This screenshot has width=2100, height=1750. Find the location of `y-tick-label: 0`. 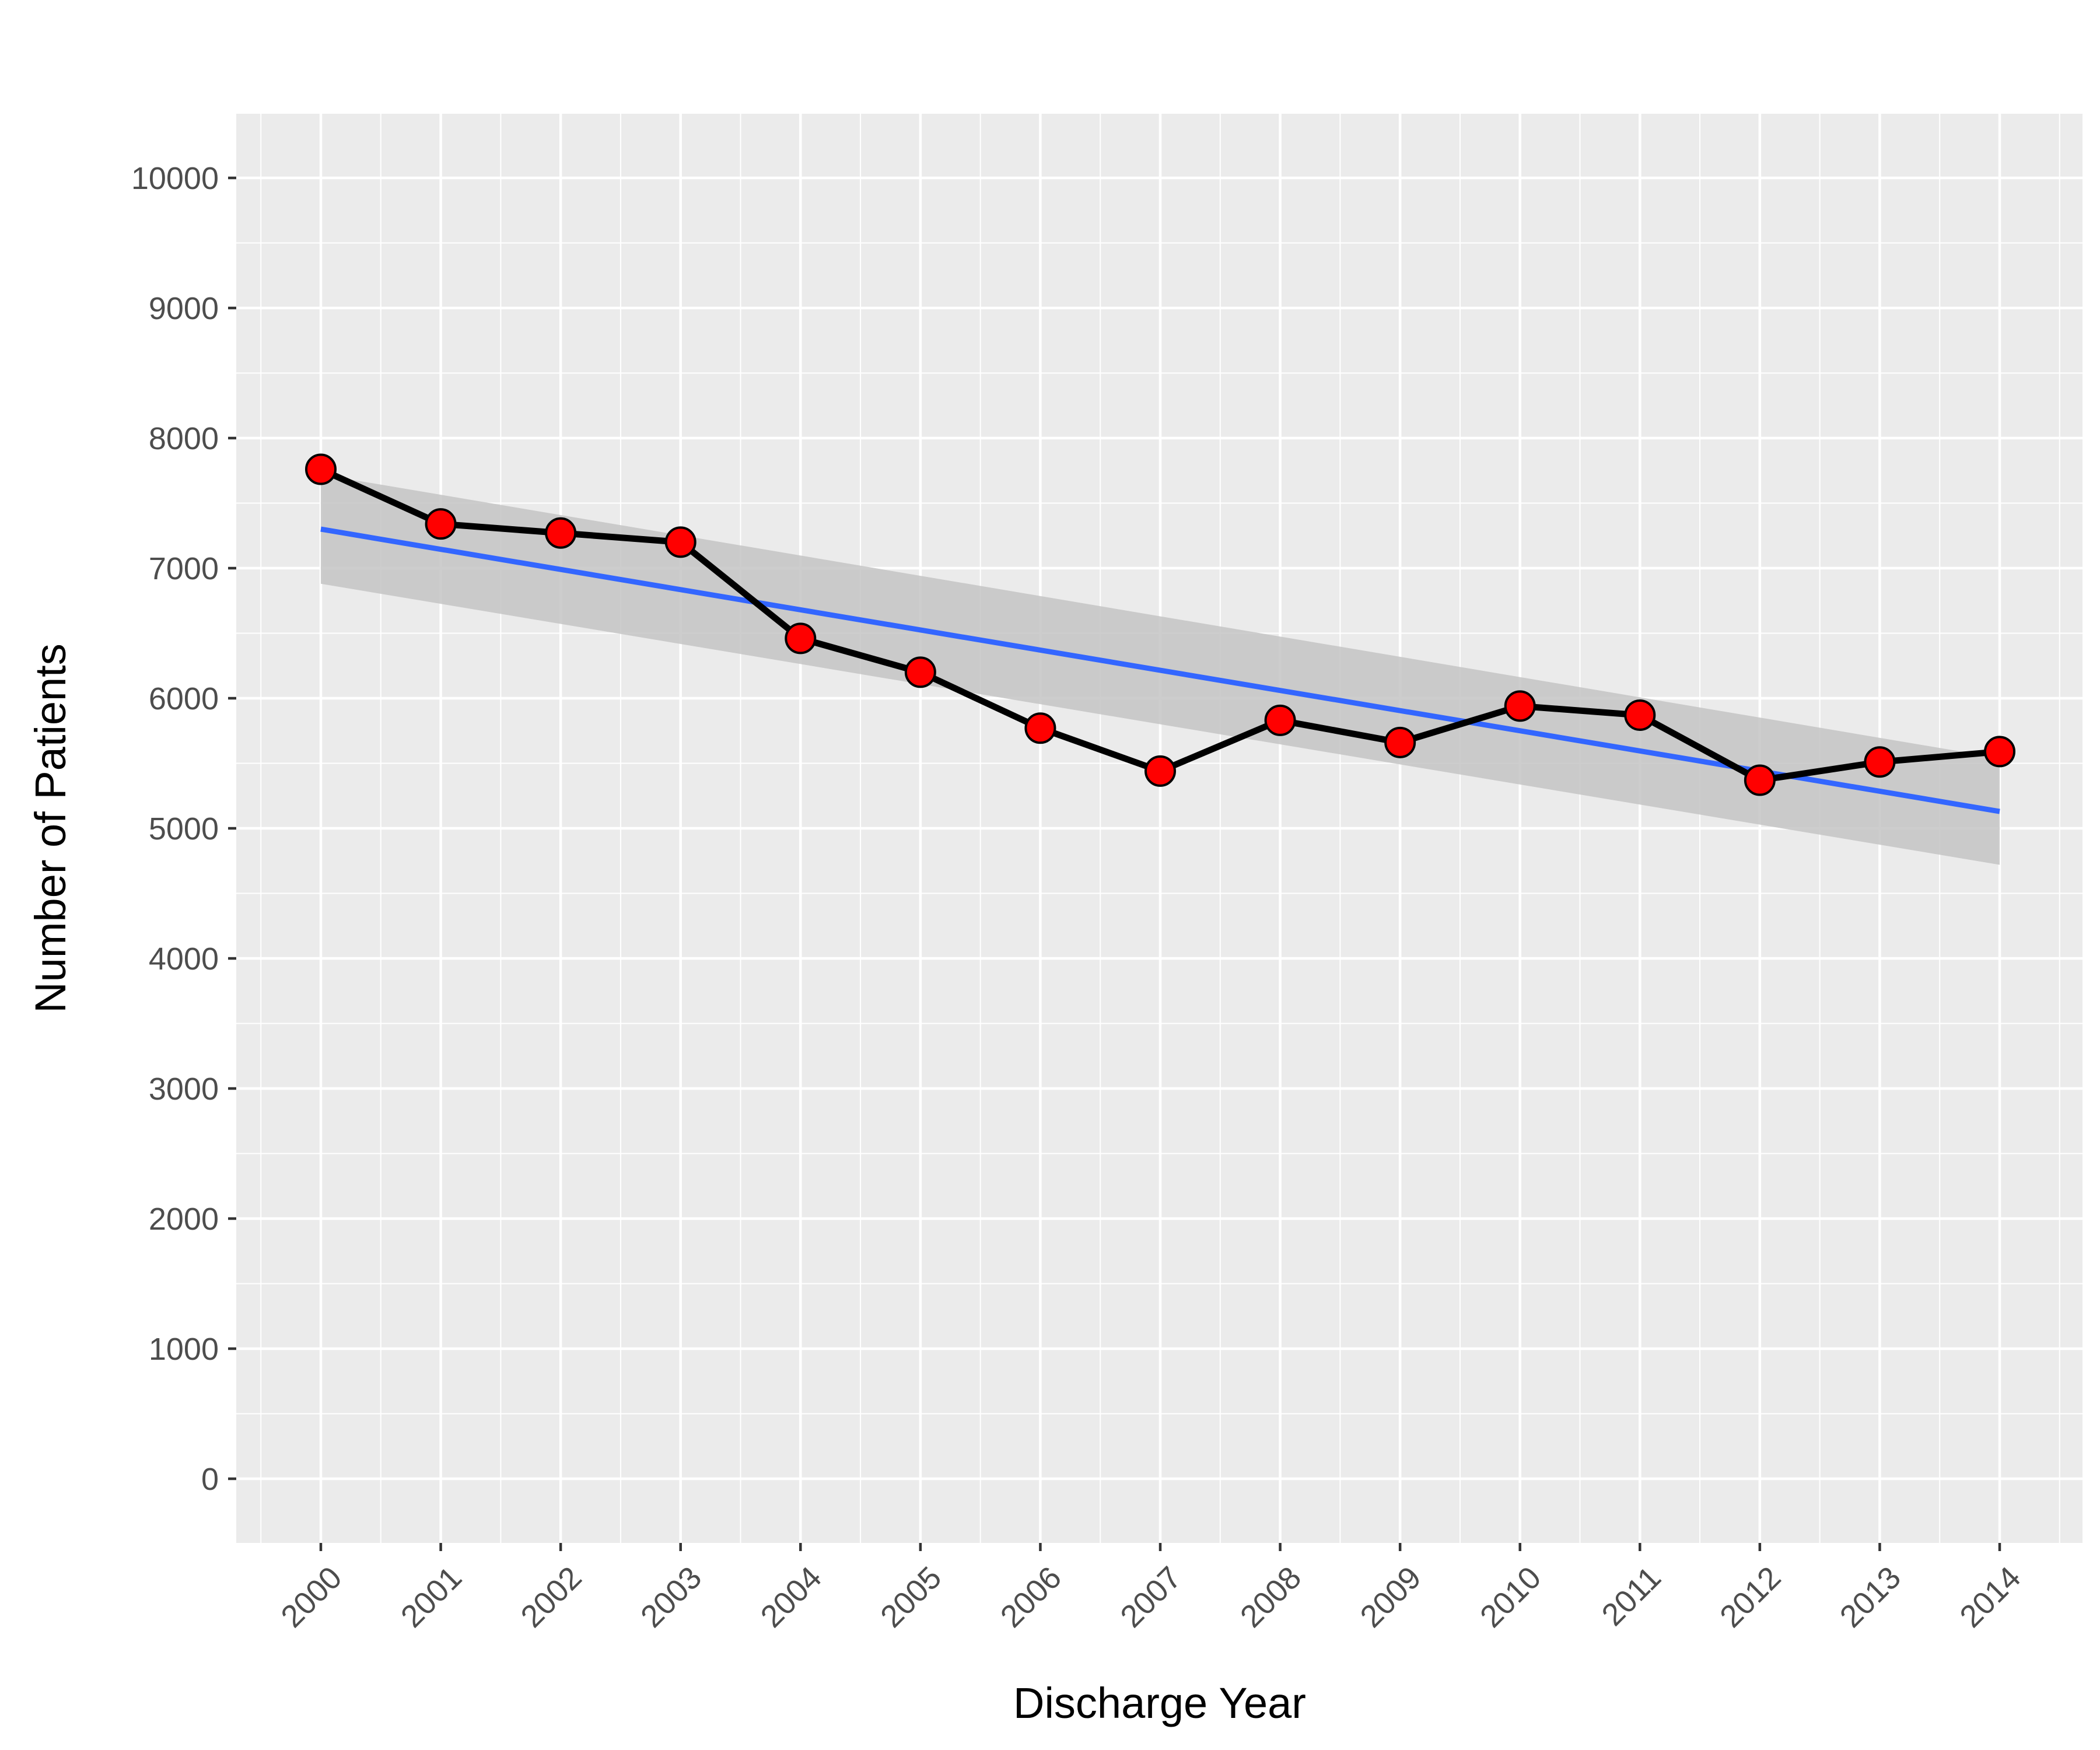

y-tick-label: 0 is located at coordinates (210, 1479).